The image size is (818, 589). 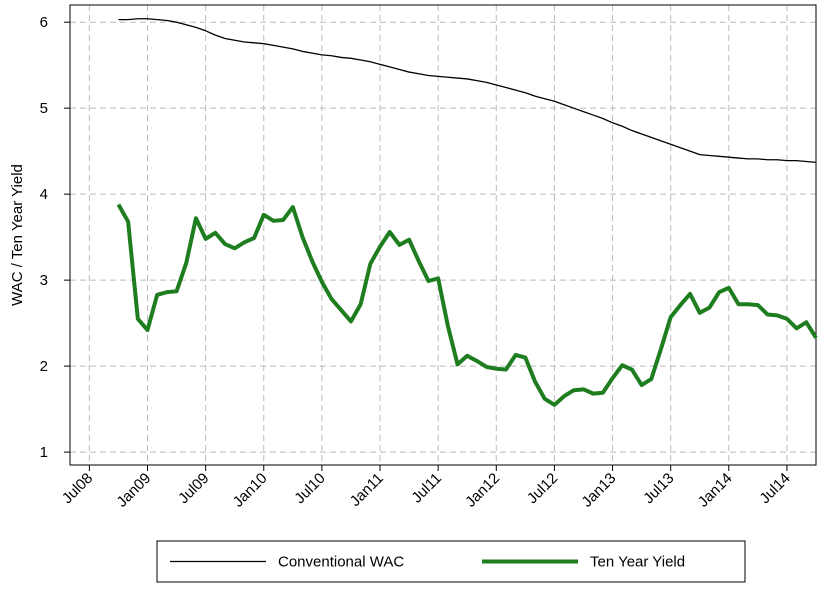 What do you see at coordinates (44, 452) in the screenshot?
I see `y-tick-label: 1` at bounding box center [44, 452].